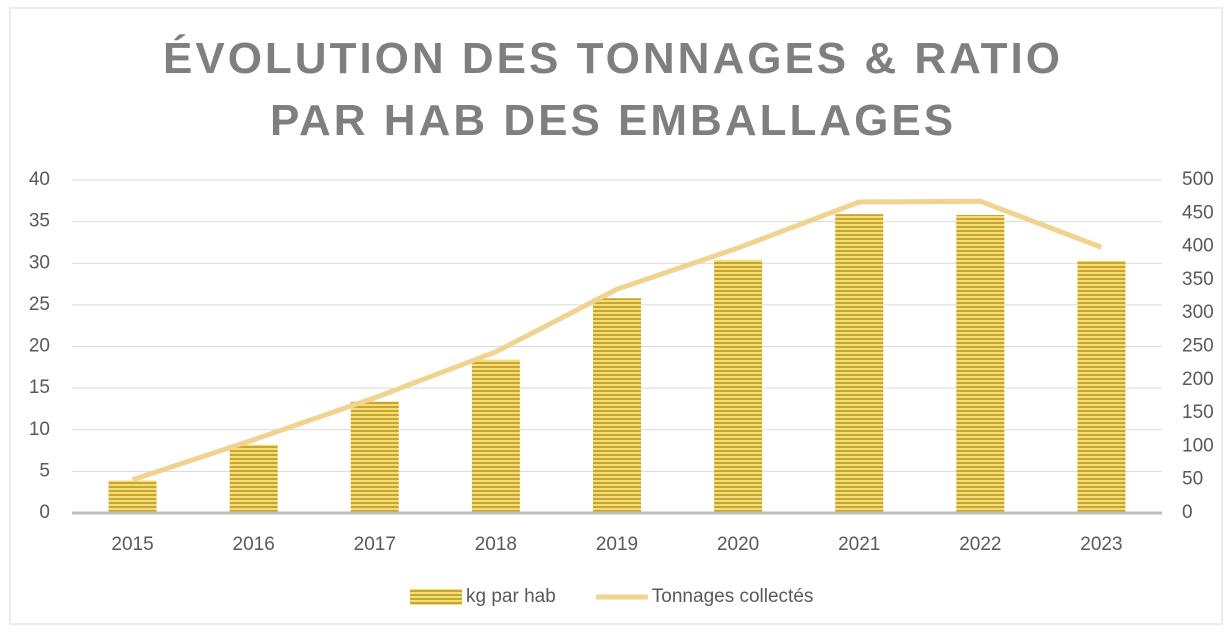 The width and height of the screenshot is (1226, 628). What do you see at coordinates (1198, 379) in the screenshot?
I see `y2-tick-label: 200` at bounding box center [1198, 379].